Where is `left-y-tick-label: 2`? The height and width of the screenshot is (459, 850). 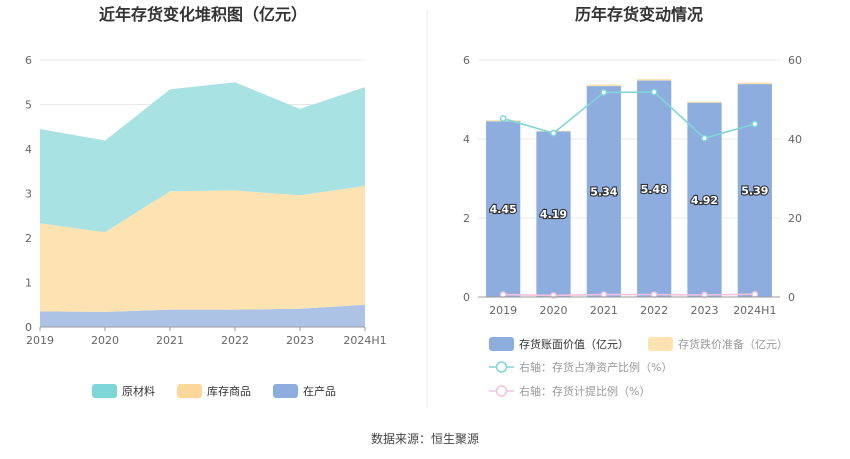
left-y-tick-label: 2 is located at coordinates (28, 238).